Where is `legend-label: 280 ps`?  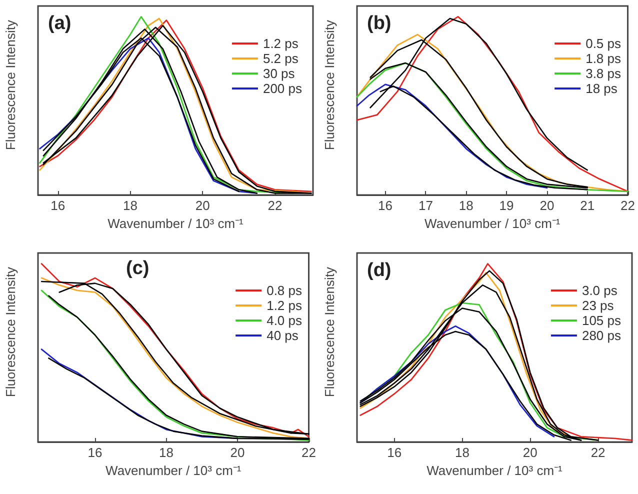 legend-label: 280 ps is located at coordinates (602, 335).